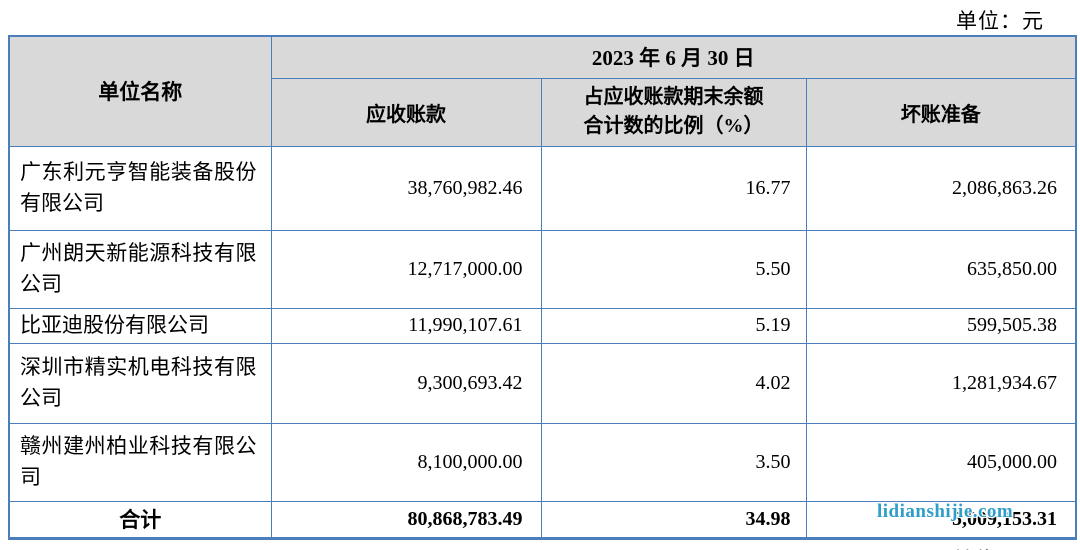  I want to click on header-bad-debt: 坏账准备, so click(941, 112).